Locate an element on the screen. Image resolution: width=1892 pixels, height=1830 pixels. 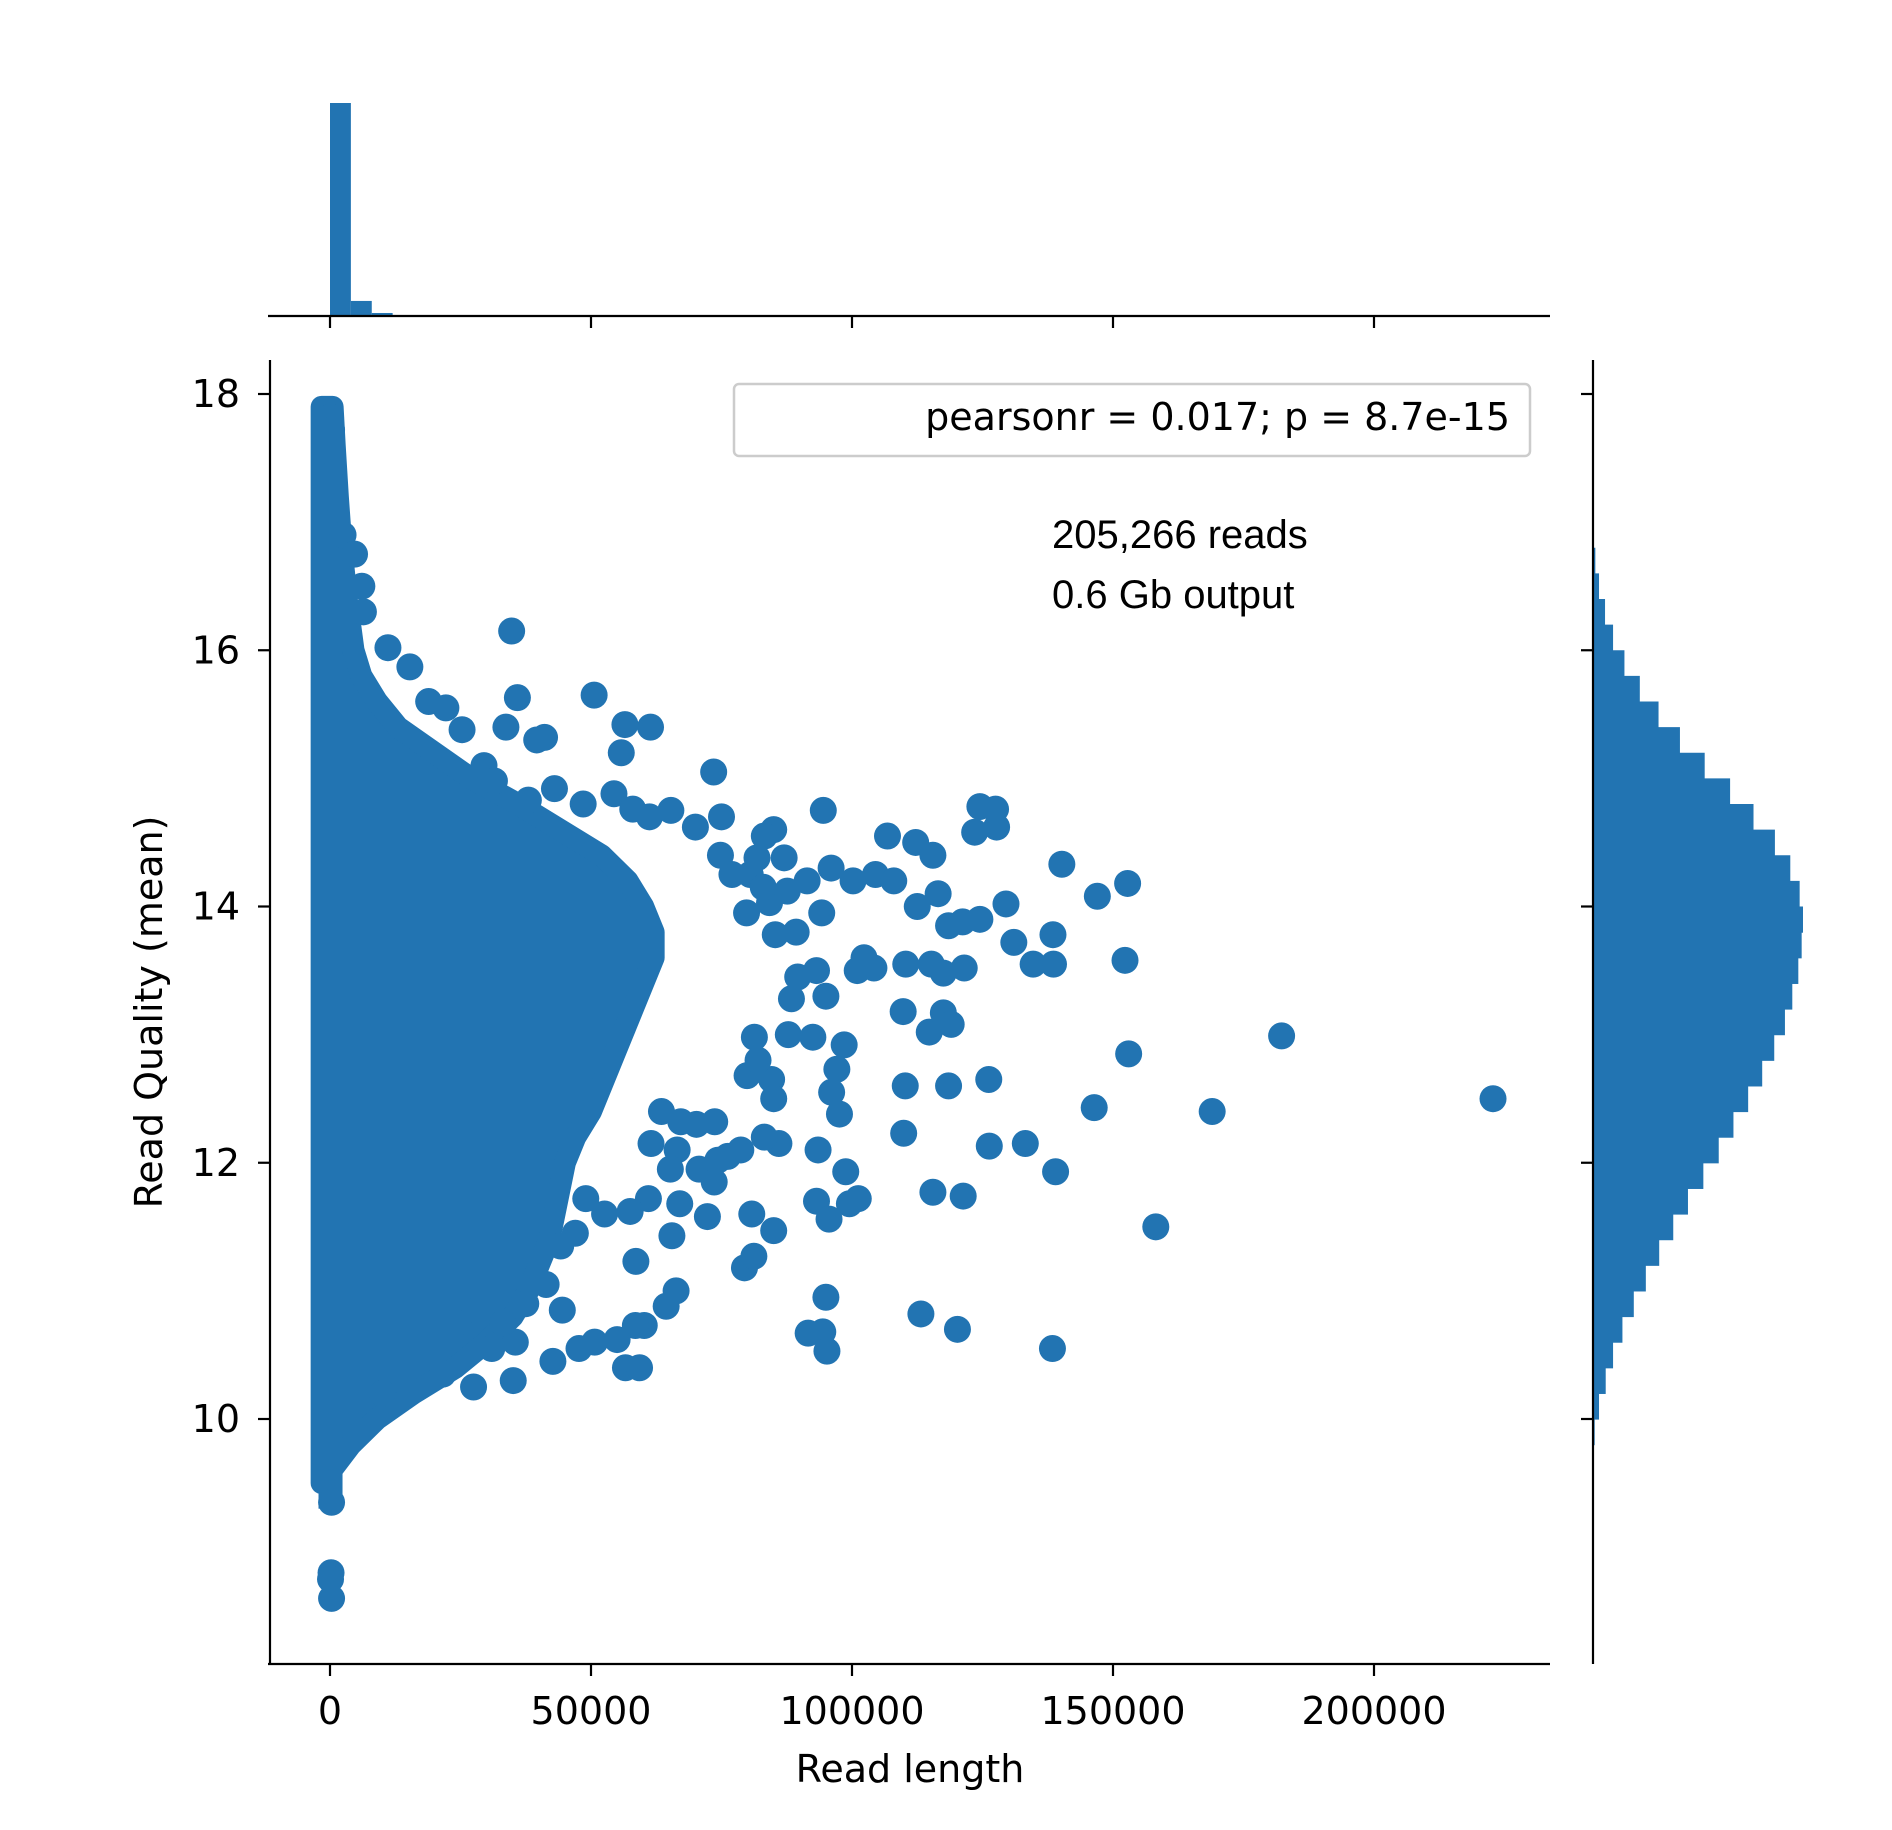
x-tick-label: 50000 is located at coordinates (591, 1711).